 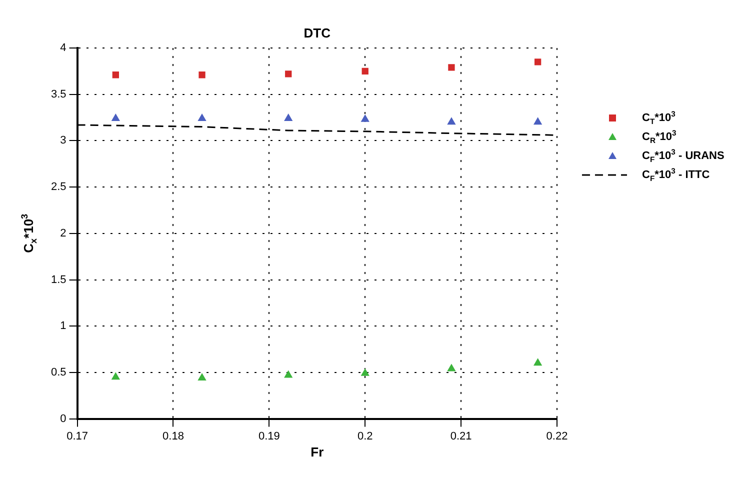 What do you see at coordinates (318, 33) in the screenshot?
I see `chart-title: DTC` at bounding box center [318, 33].